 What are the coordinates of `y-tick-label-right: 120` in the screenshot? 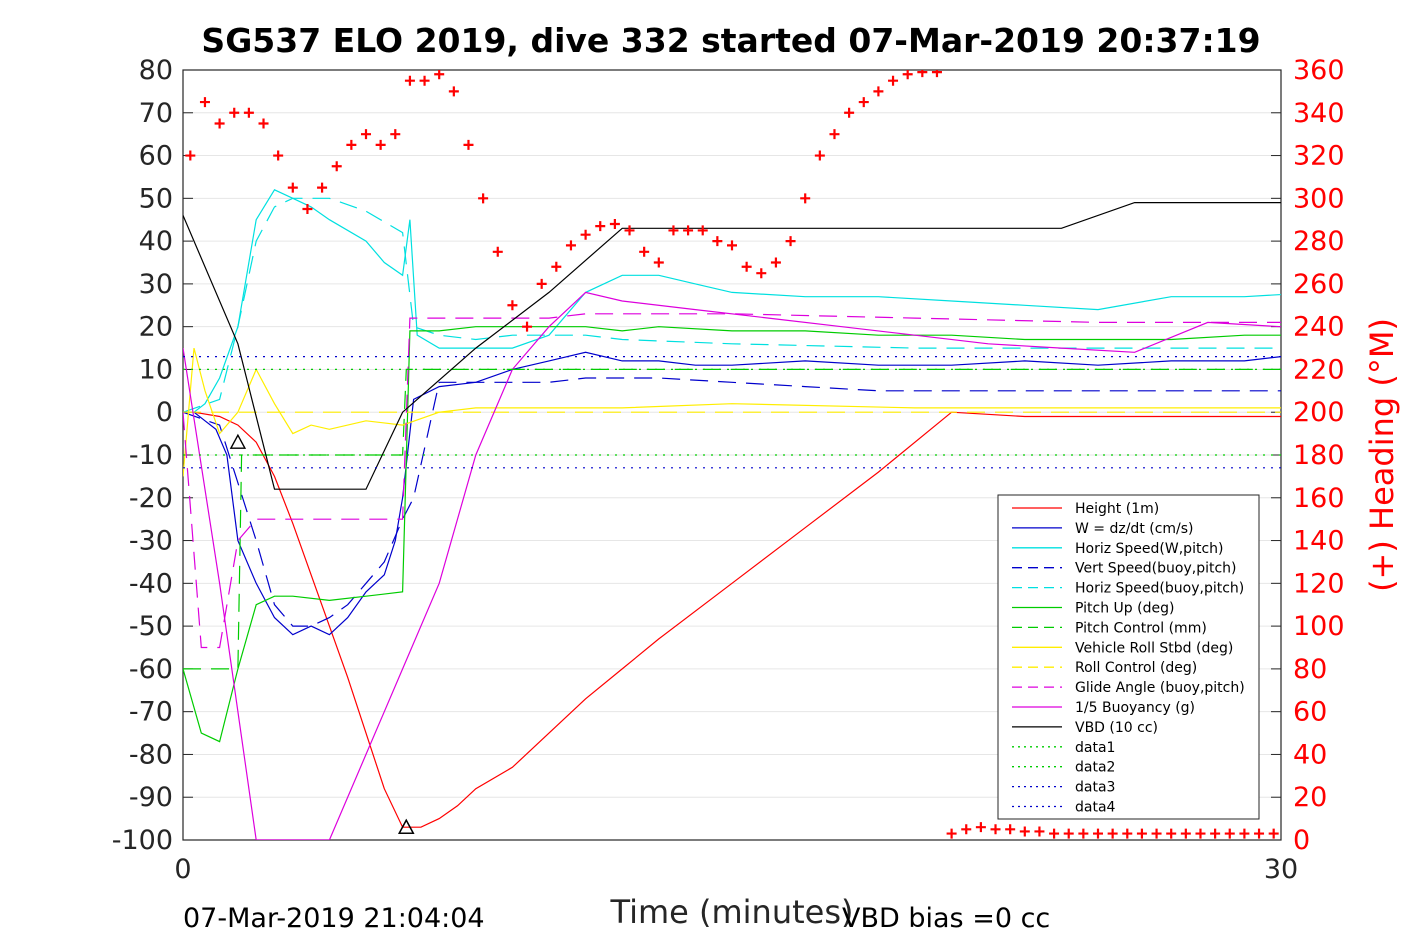 It's located at (1319, 583).